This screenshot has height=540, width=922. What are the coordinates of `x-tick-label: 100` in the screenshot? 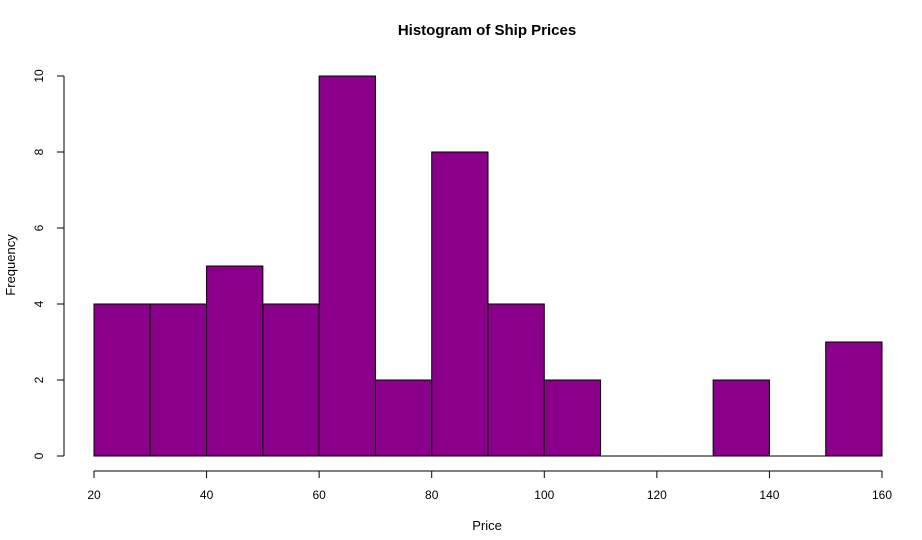 It's located at (544, 495).